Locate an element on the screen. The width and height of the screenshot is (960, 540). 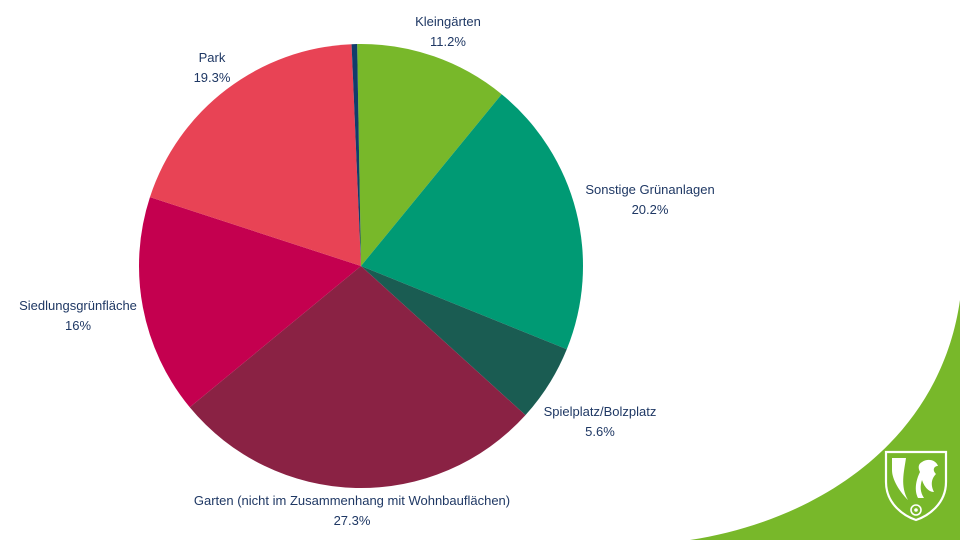
slice-label: Spielplatz/Bolzplatz is located at coordinates (600, 411).